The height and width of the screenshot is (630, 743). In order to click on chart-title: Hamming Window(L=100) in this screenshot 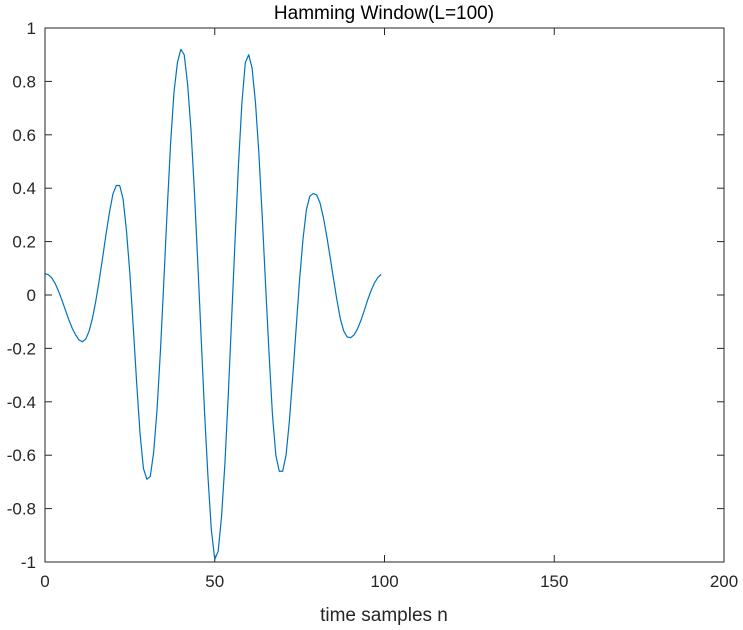, I will do `click(384, 13)`.